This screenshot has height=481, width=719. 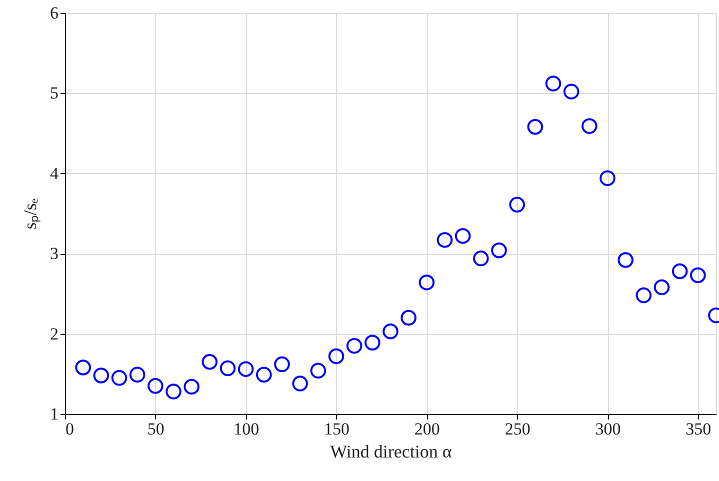 I want to click on x-tick-label: 300, so click(x=608, y=429).